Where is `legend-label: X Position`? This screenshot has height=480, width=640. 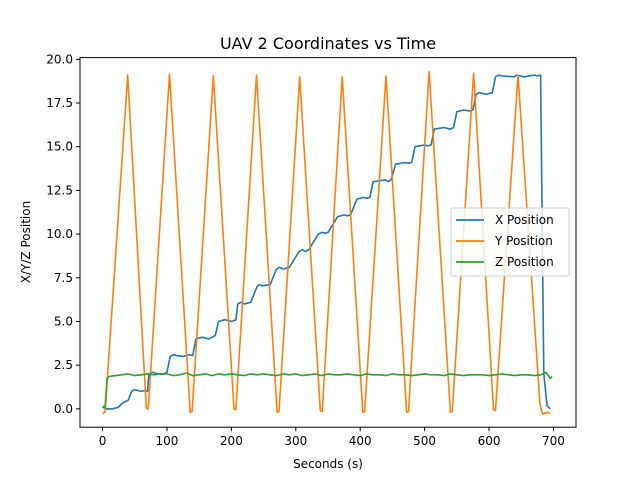 legend-label: X Position is located at coordinates (524, 220).